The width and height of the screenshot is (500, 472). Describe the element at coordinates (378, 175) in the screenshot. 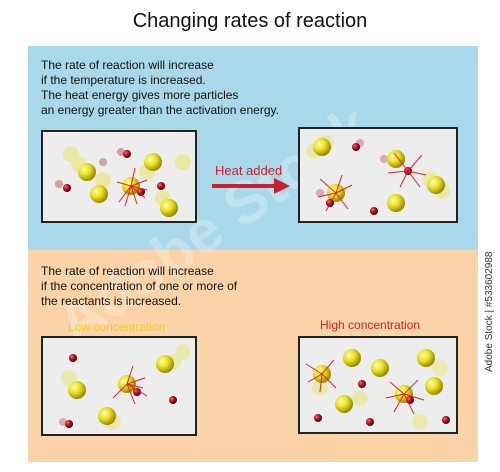

I see `hot-particles-box` at that location.